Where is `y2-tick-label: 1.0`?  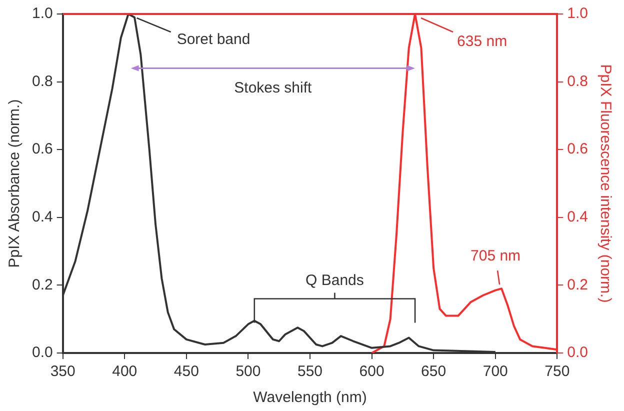 y2-tick-label: 1.0 is located at coordinates (577, 13).